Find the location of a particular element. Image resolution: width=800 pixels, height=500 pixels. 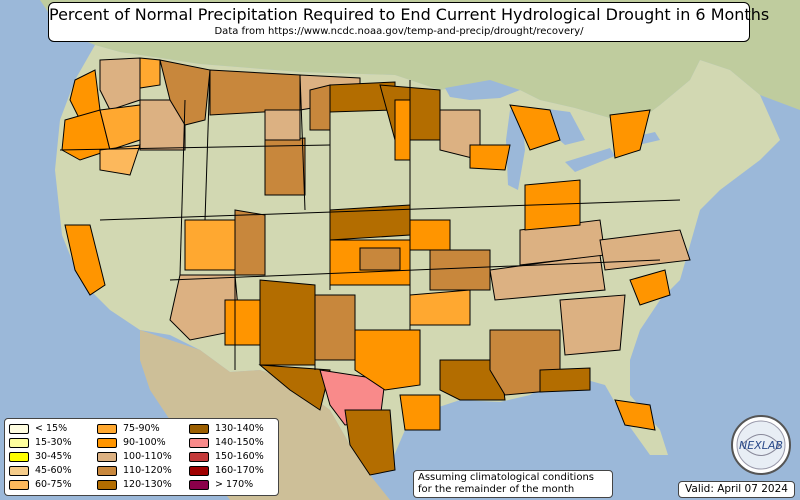

valid-date: Valid: April 07 2024 is located at coordinates (736, 489).